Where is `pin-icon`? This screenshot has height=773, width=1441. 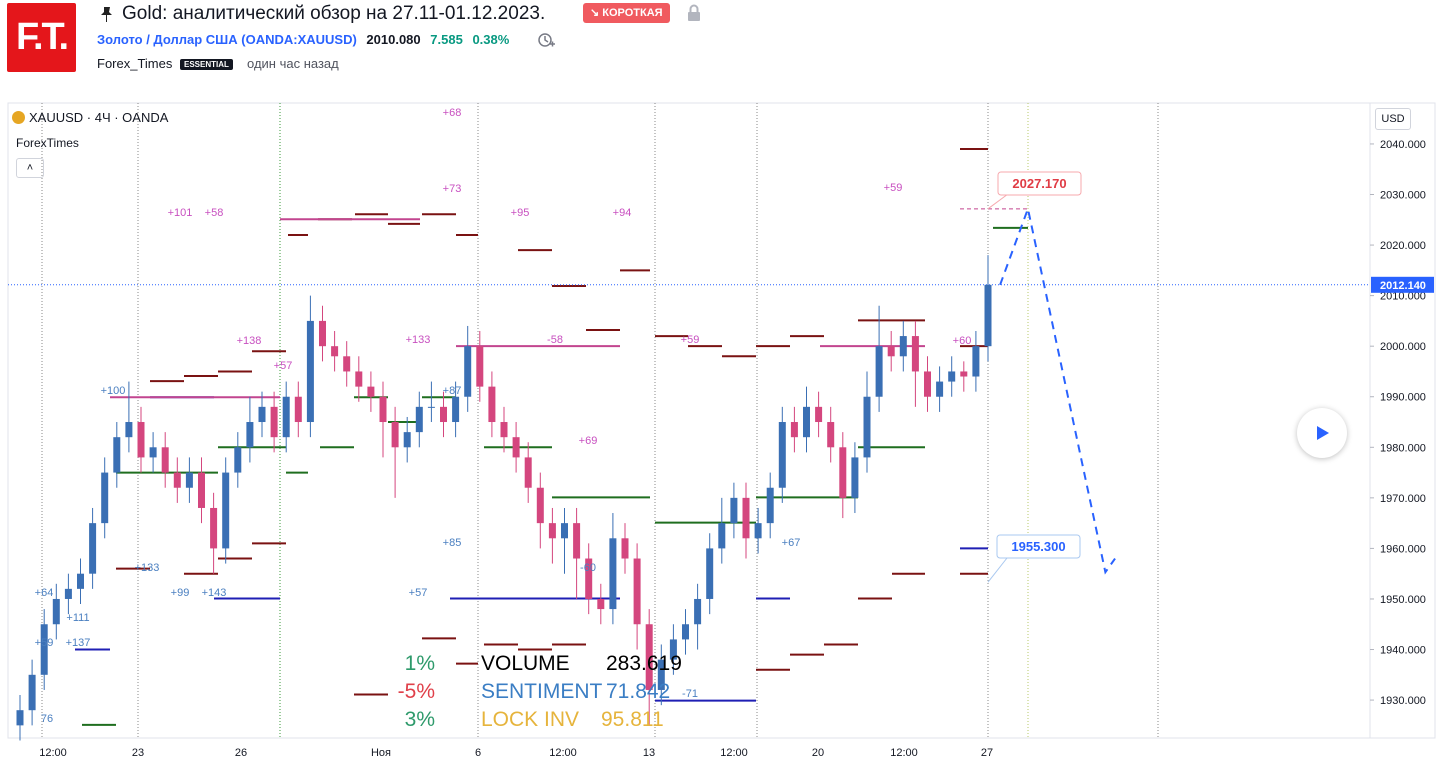 pin-icon is located at coordinates (106, 14).